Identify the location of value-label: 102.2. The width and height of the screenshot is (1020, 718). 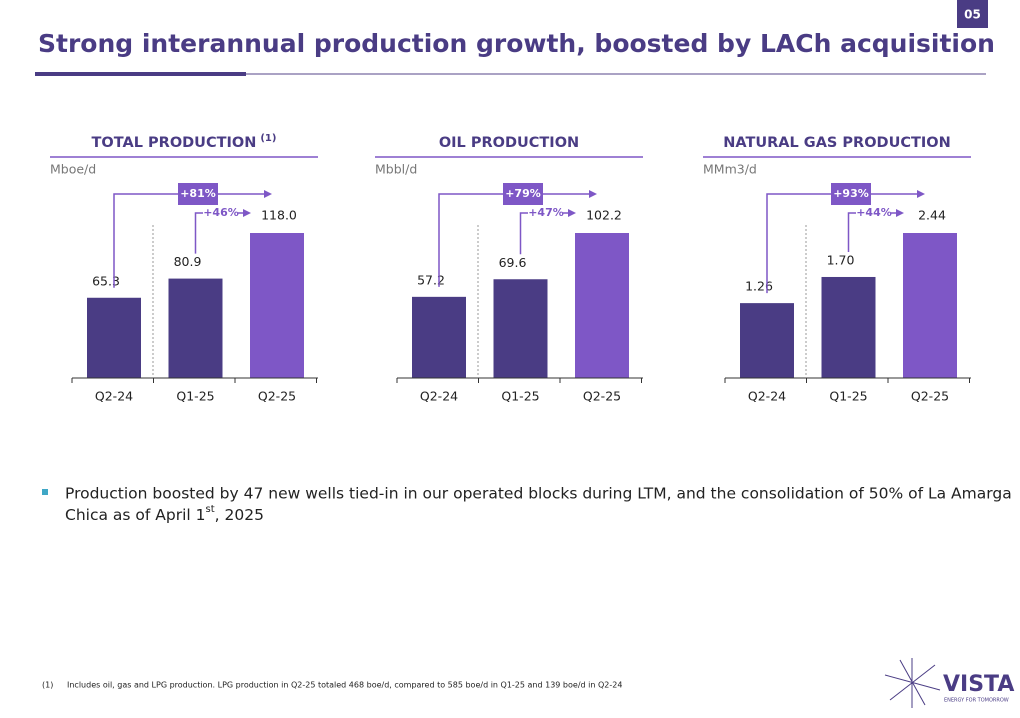
(604, 215).